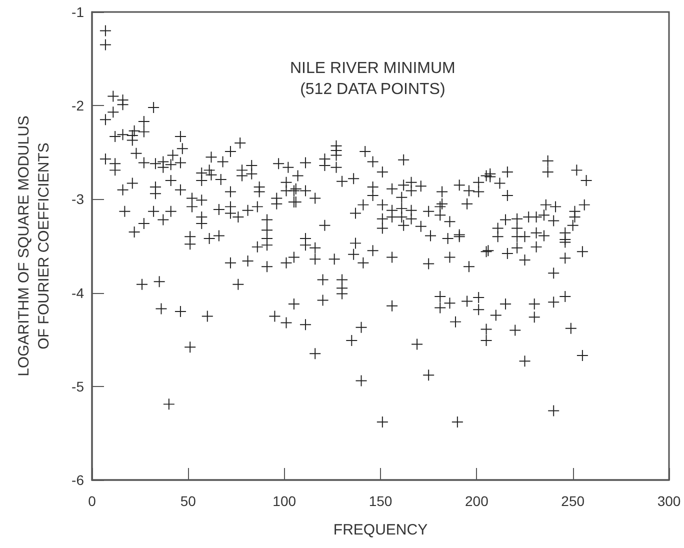  What do you see at coordinates (373, 79) in the screenshot?
I see `annotation: NILE RIVER MINIMUM (512 DATA POINTS)` at bounding box center [373, 79].